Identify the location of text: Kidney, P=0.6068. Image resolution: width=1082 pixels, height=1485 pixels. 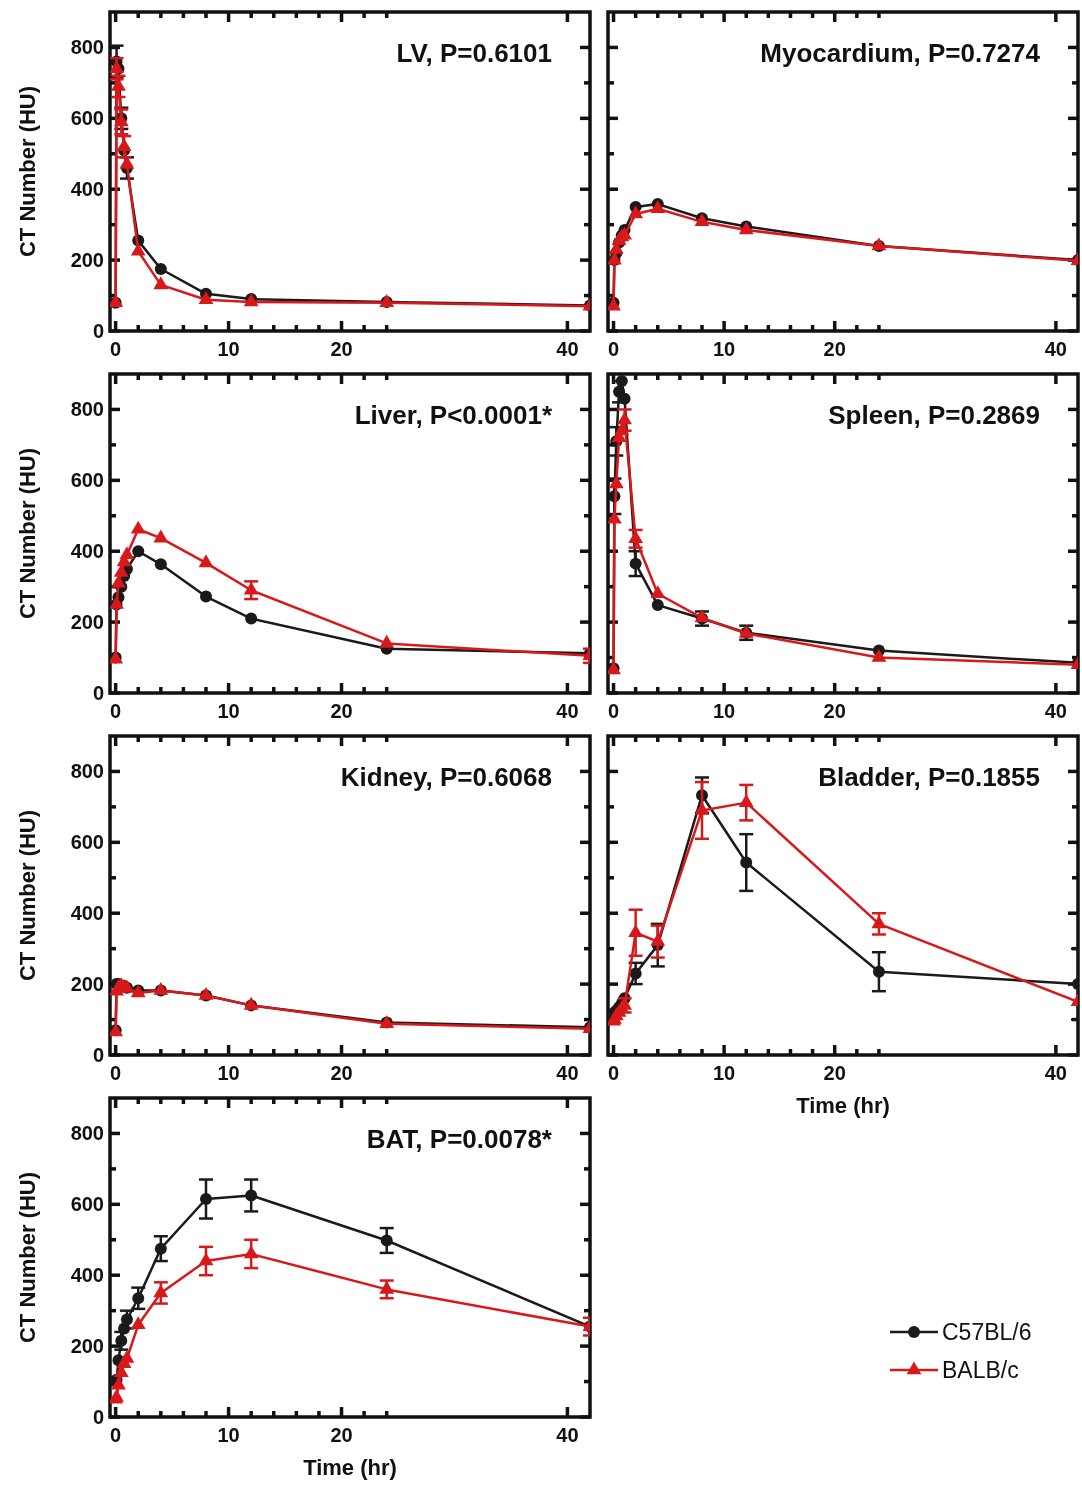
(446, 777).